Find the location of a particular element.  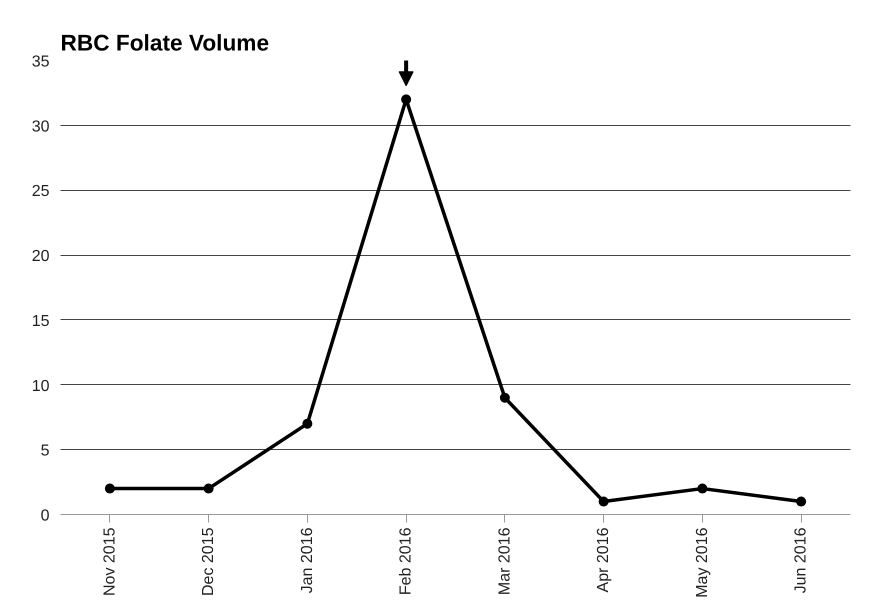

chart-title: RBC Folate Volume is located at coordinates (165, 43).